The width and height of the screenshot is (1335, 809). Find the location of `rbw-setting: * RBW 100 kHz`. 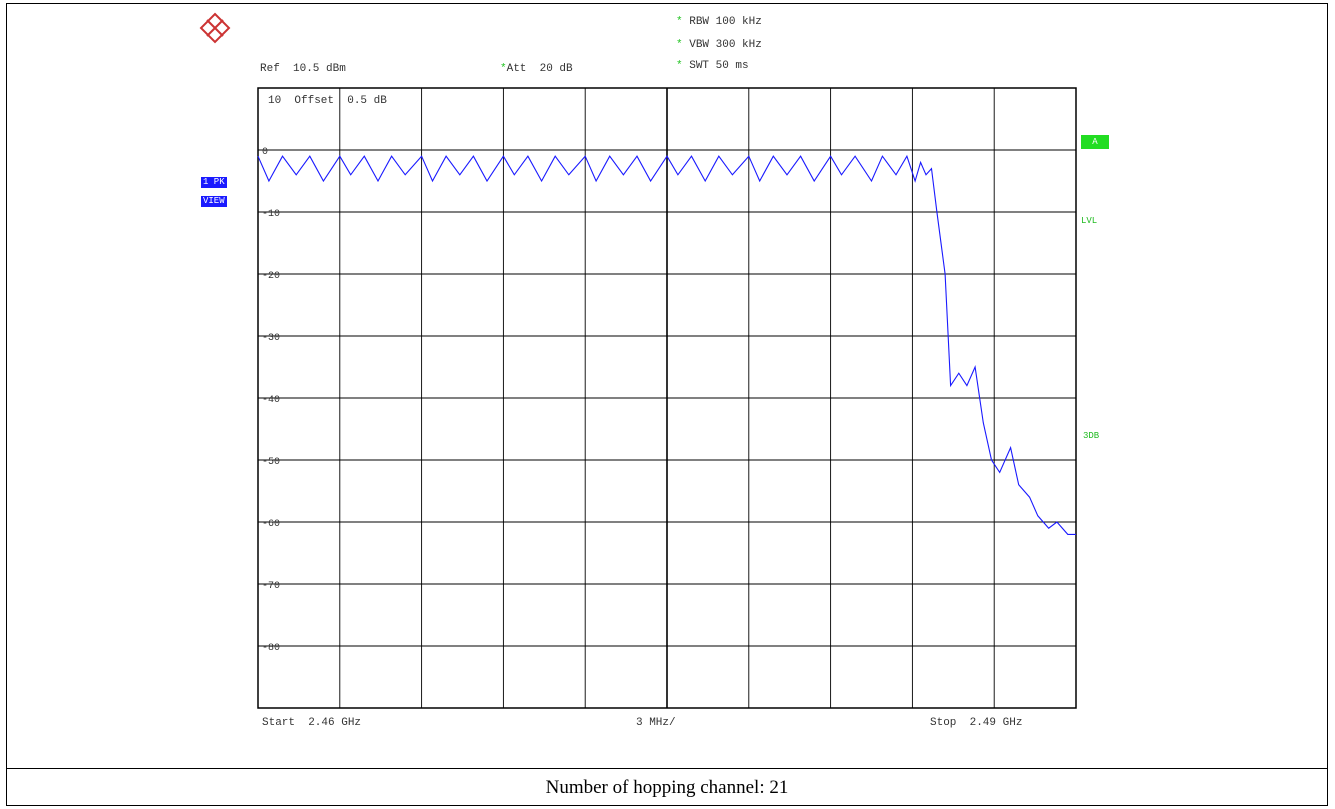

rbw-setting: * RBW 100 kHz is located at coordinates (719, 22).